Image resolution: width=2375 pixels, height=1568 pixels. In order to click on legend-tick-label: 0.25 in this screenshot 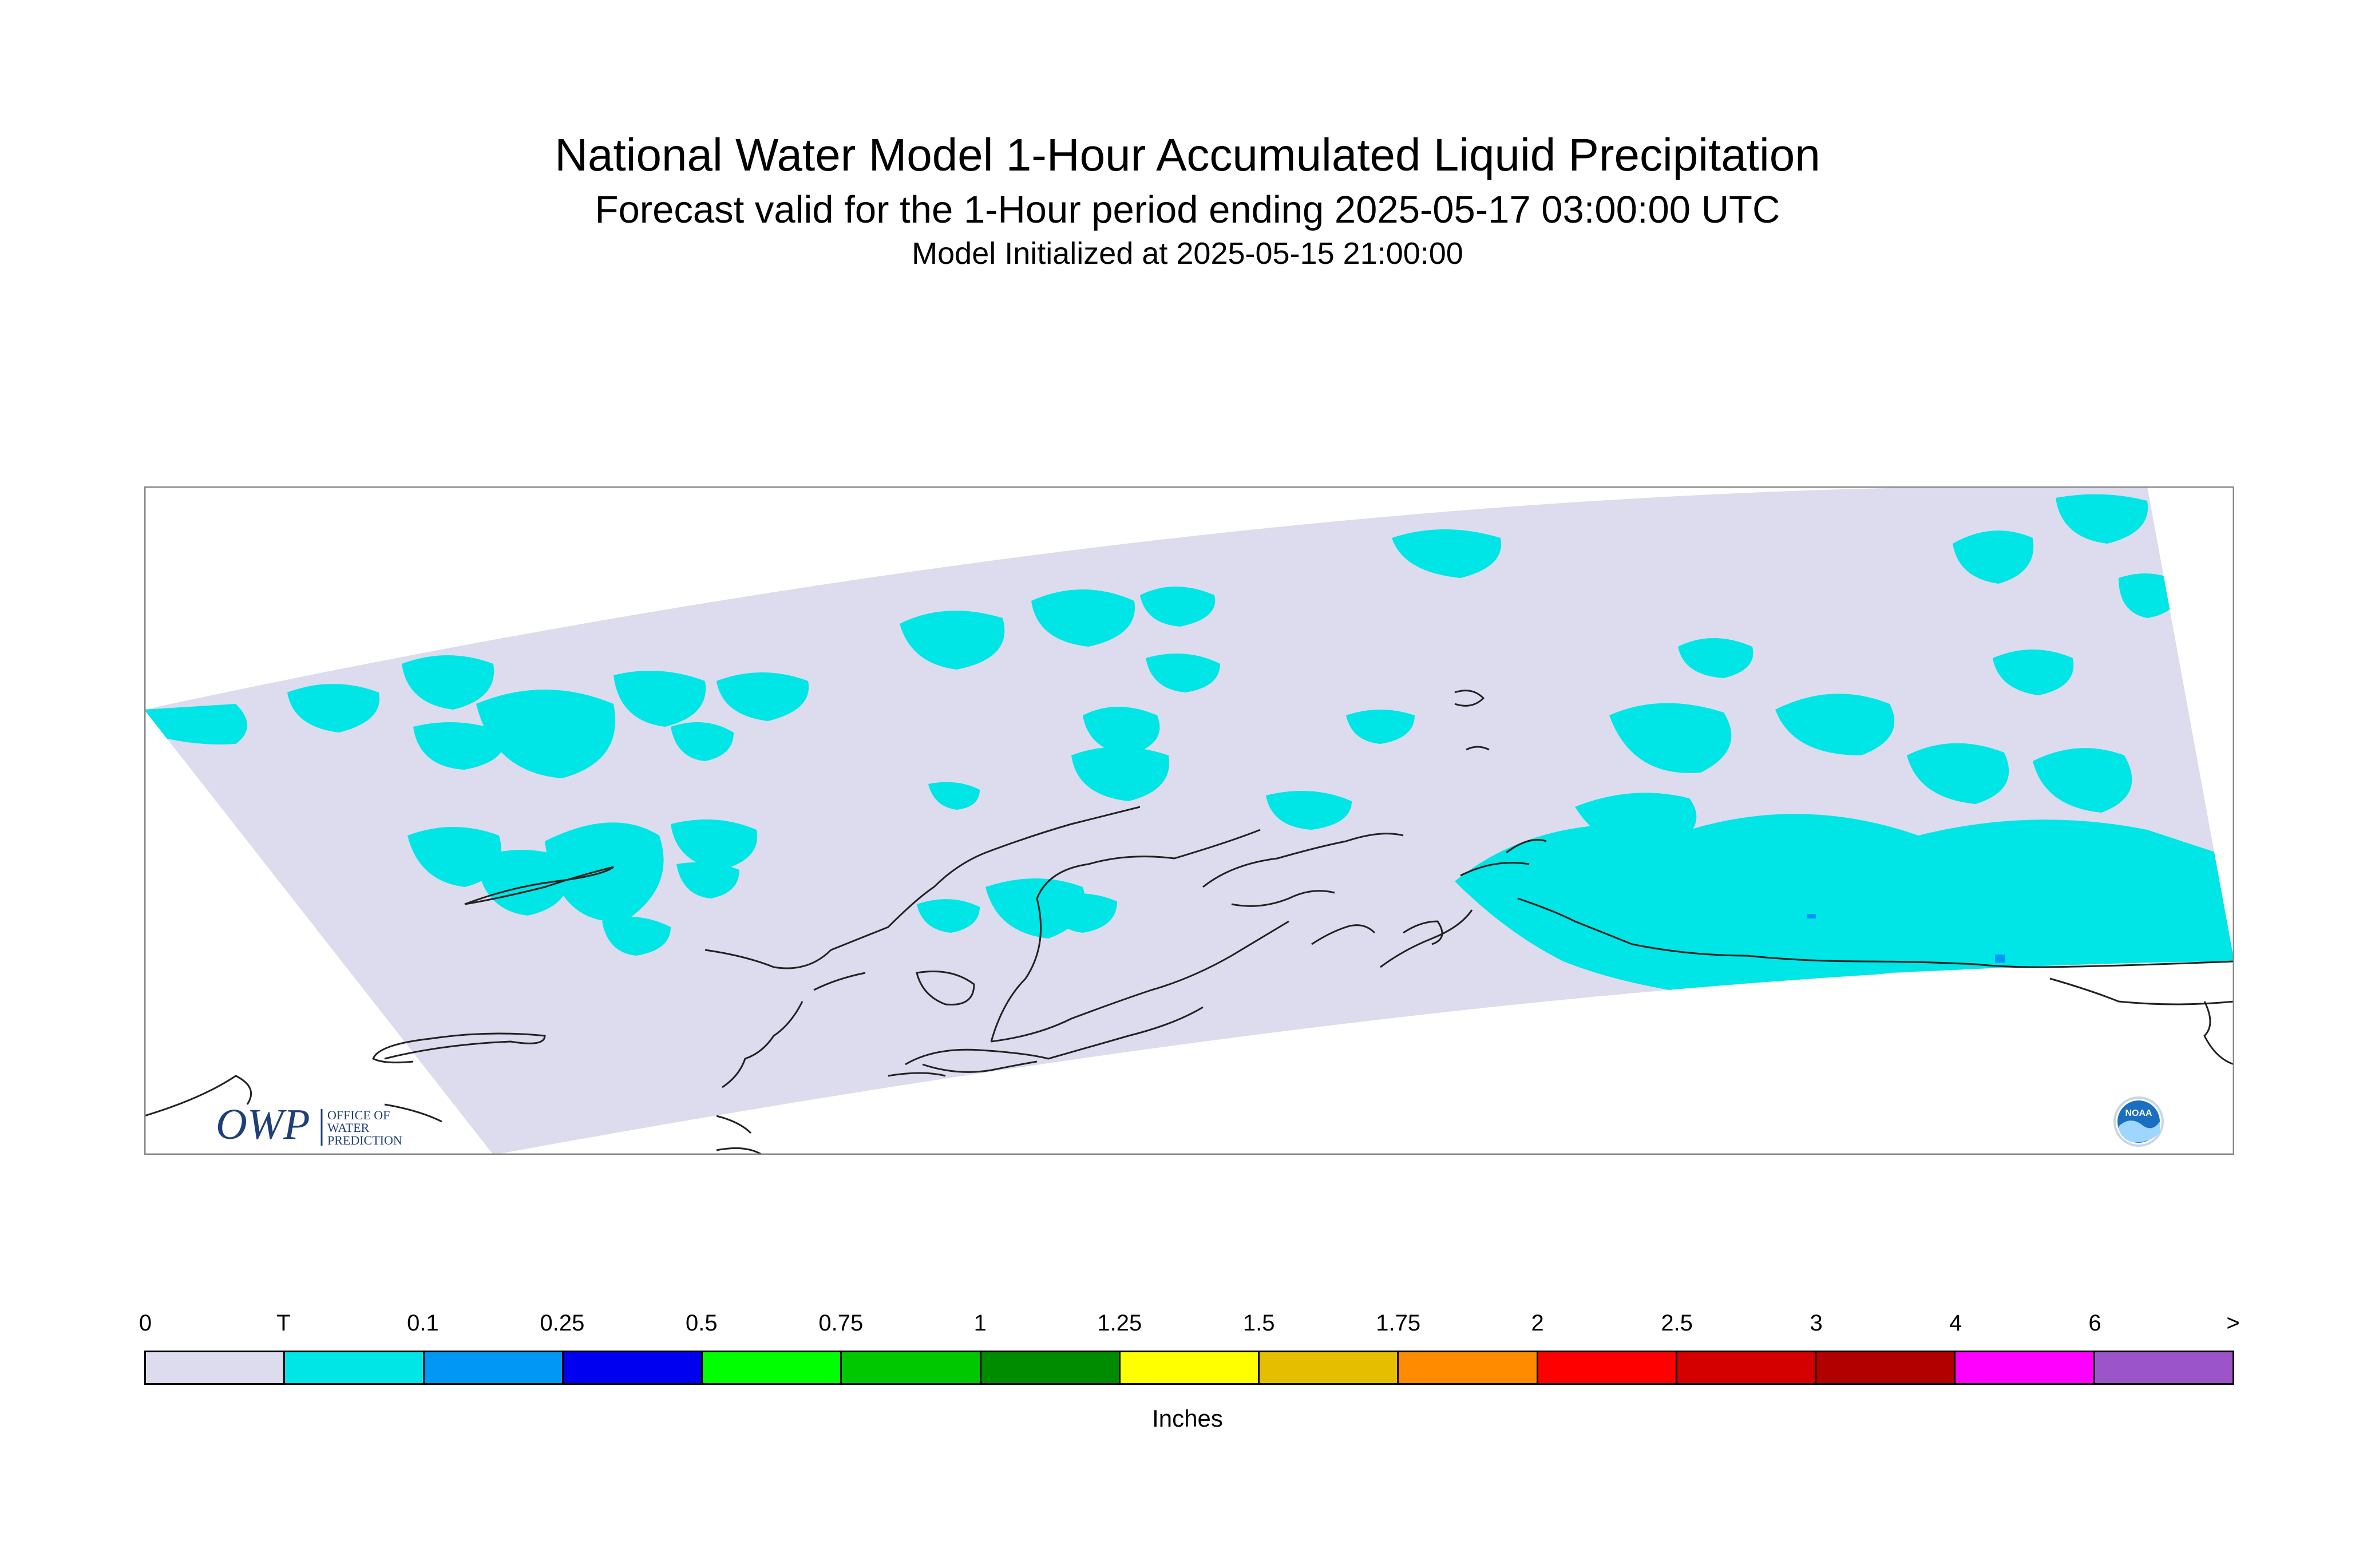, I will do `click(562, 1323)`.